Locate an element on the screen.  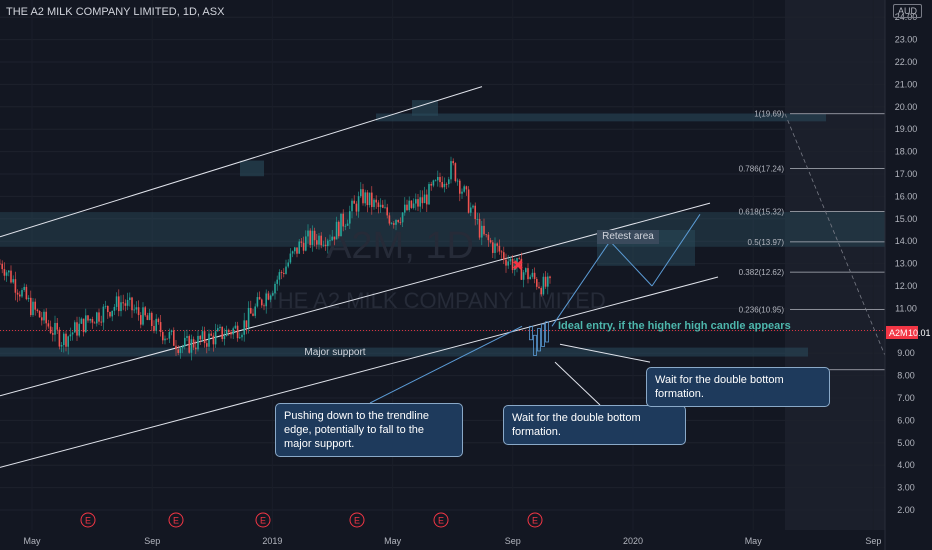
projected-candle is located at coordinates (535, 345).